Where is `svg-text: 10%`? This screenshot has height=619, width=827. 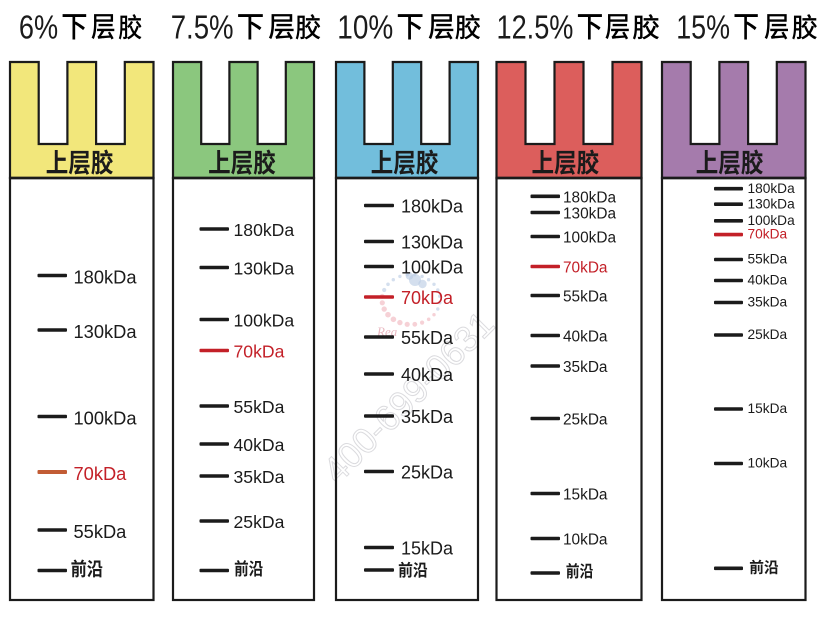
svg-text: 10% is located at coordinates (365, 27).